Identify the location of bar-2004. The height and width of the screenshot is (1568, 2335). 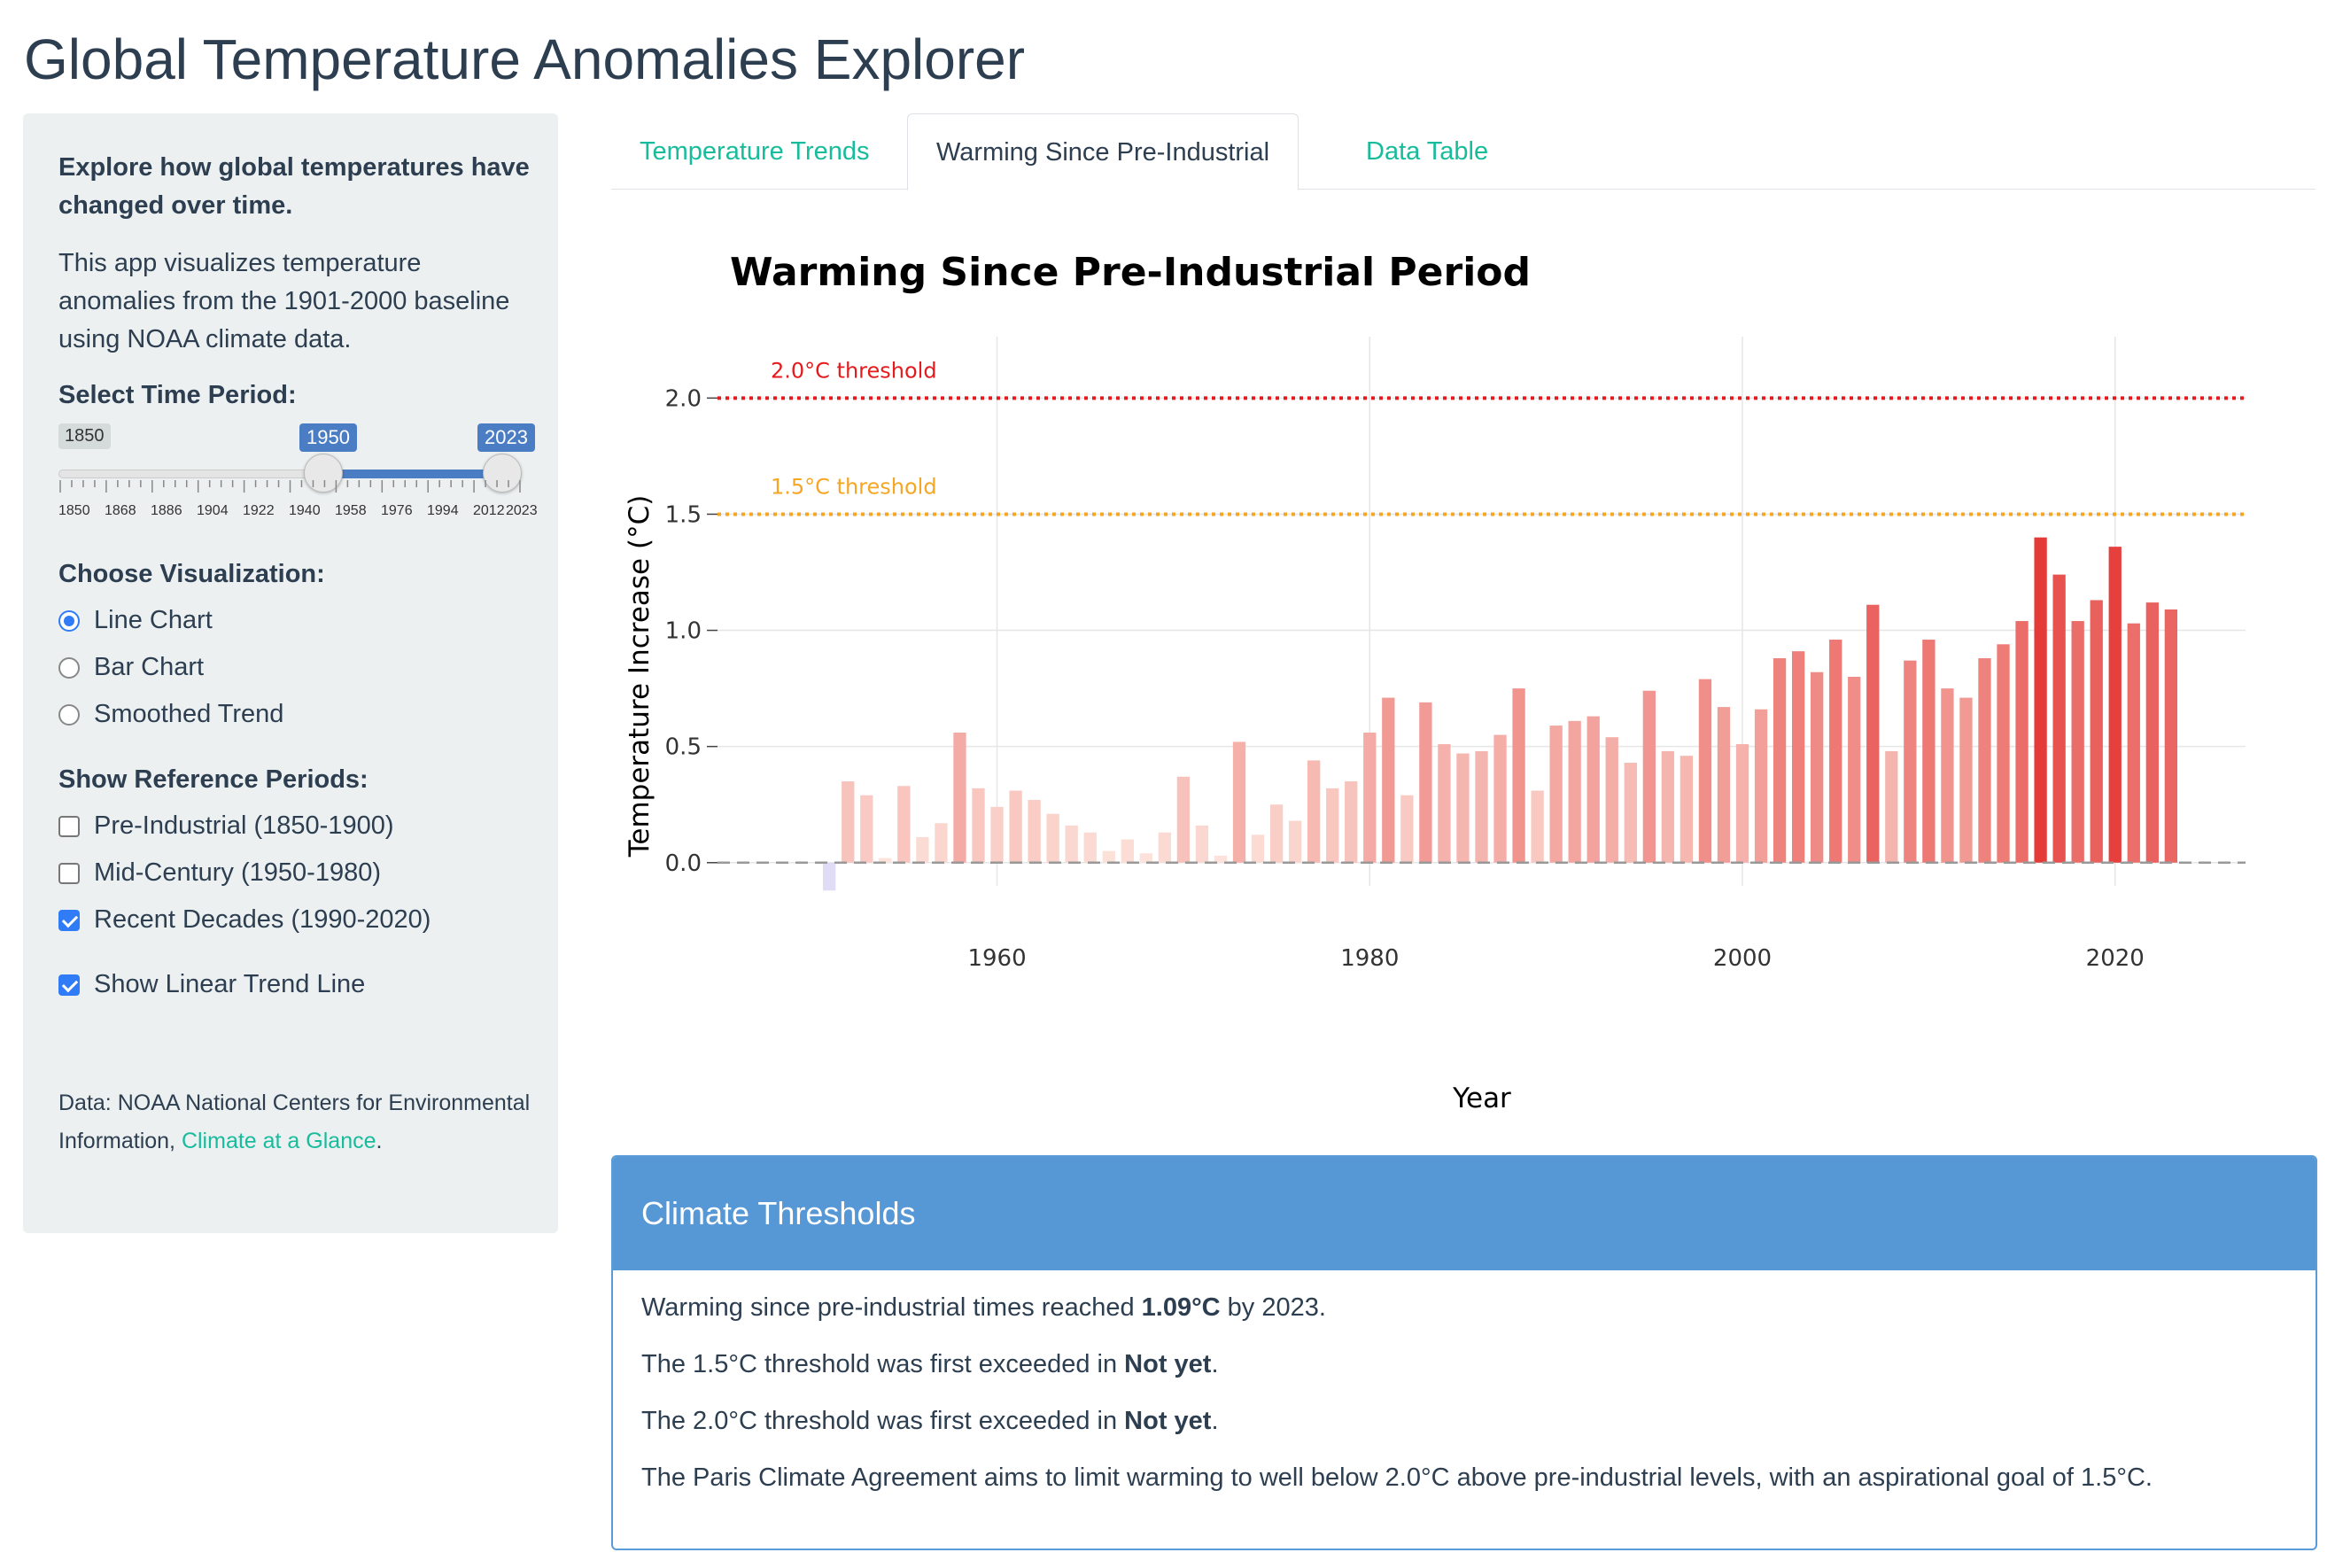
(1817, 767).